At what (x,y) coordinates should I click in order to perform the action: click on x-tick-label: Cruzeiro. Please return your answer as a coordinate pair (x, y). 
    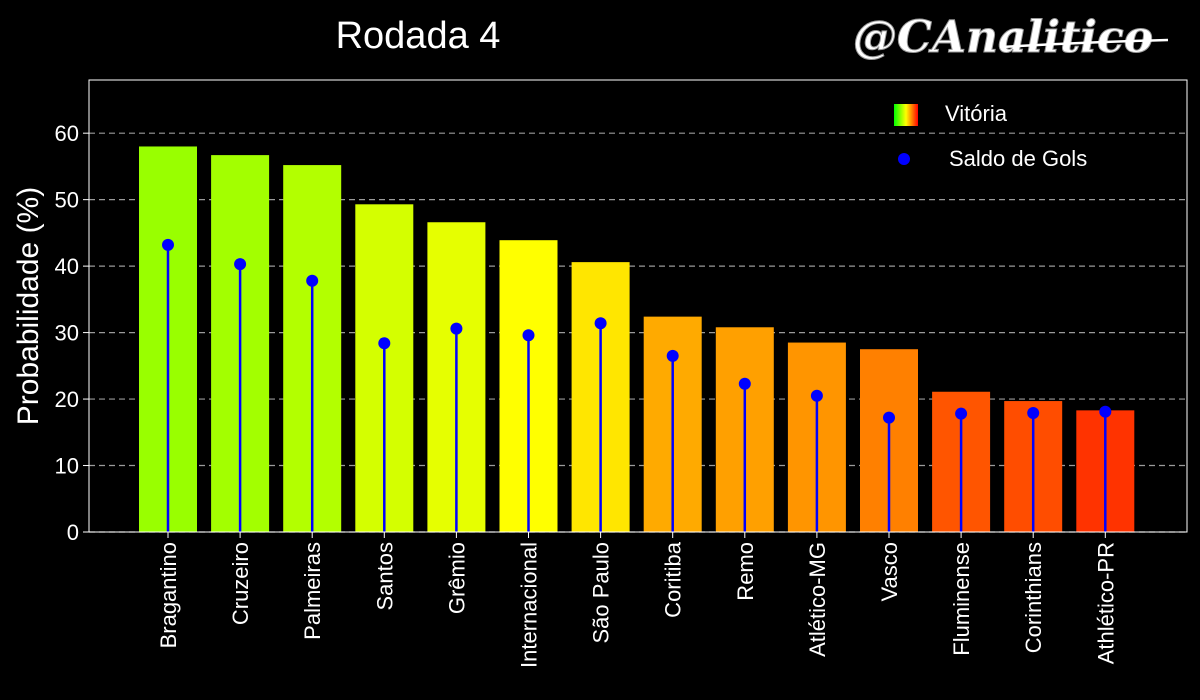
    Looking at the image, I should click on (240, 583).